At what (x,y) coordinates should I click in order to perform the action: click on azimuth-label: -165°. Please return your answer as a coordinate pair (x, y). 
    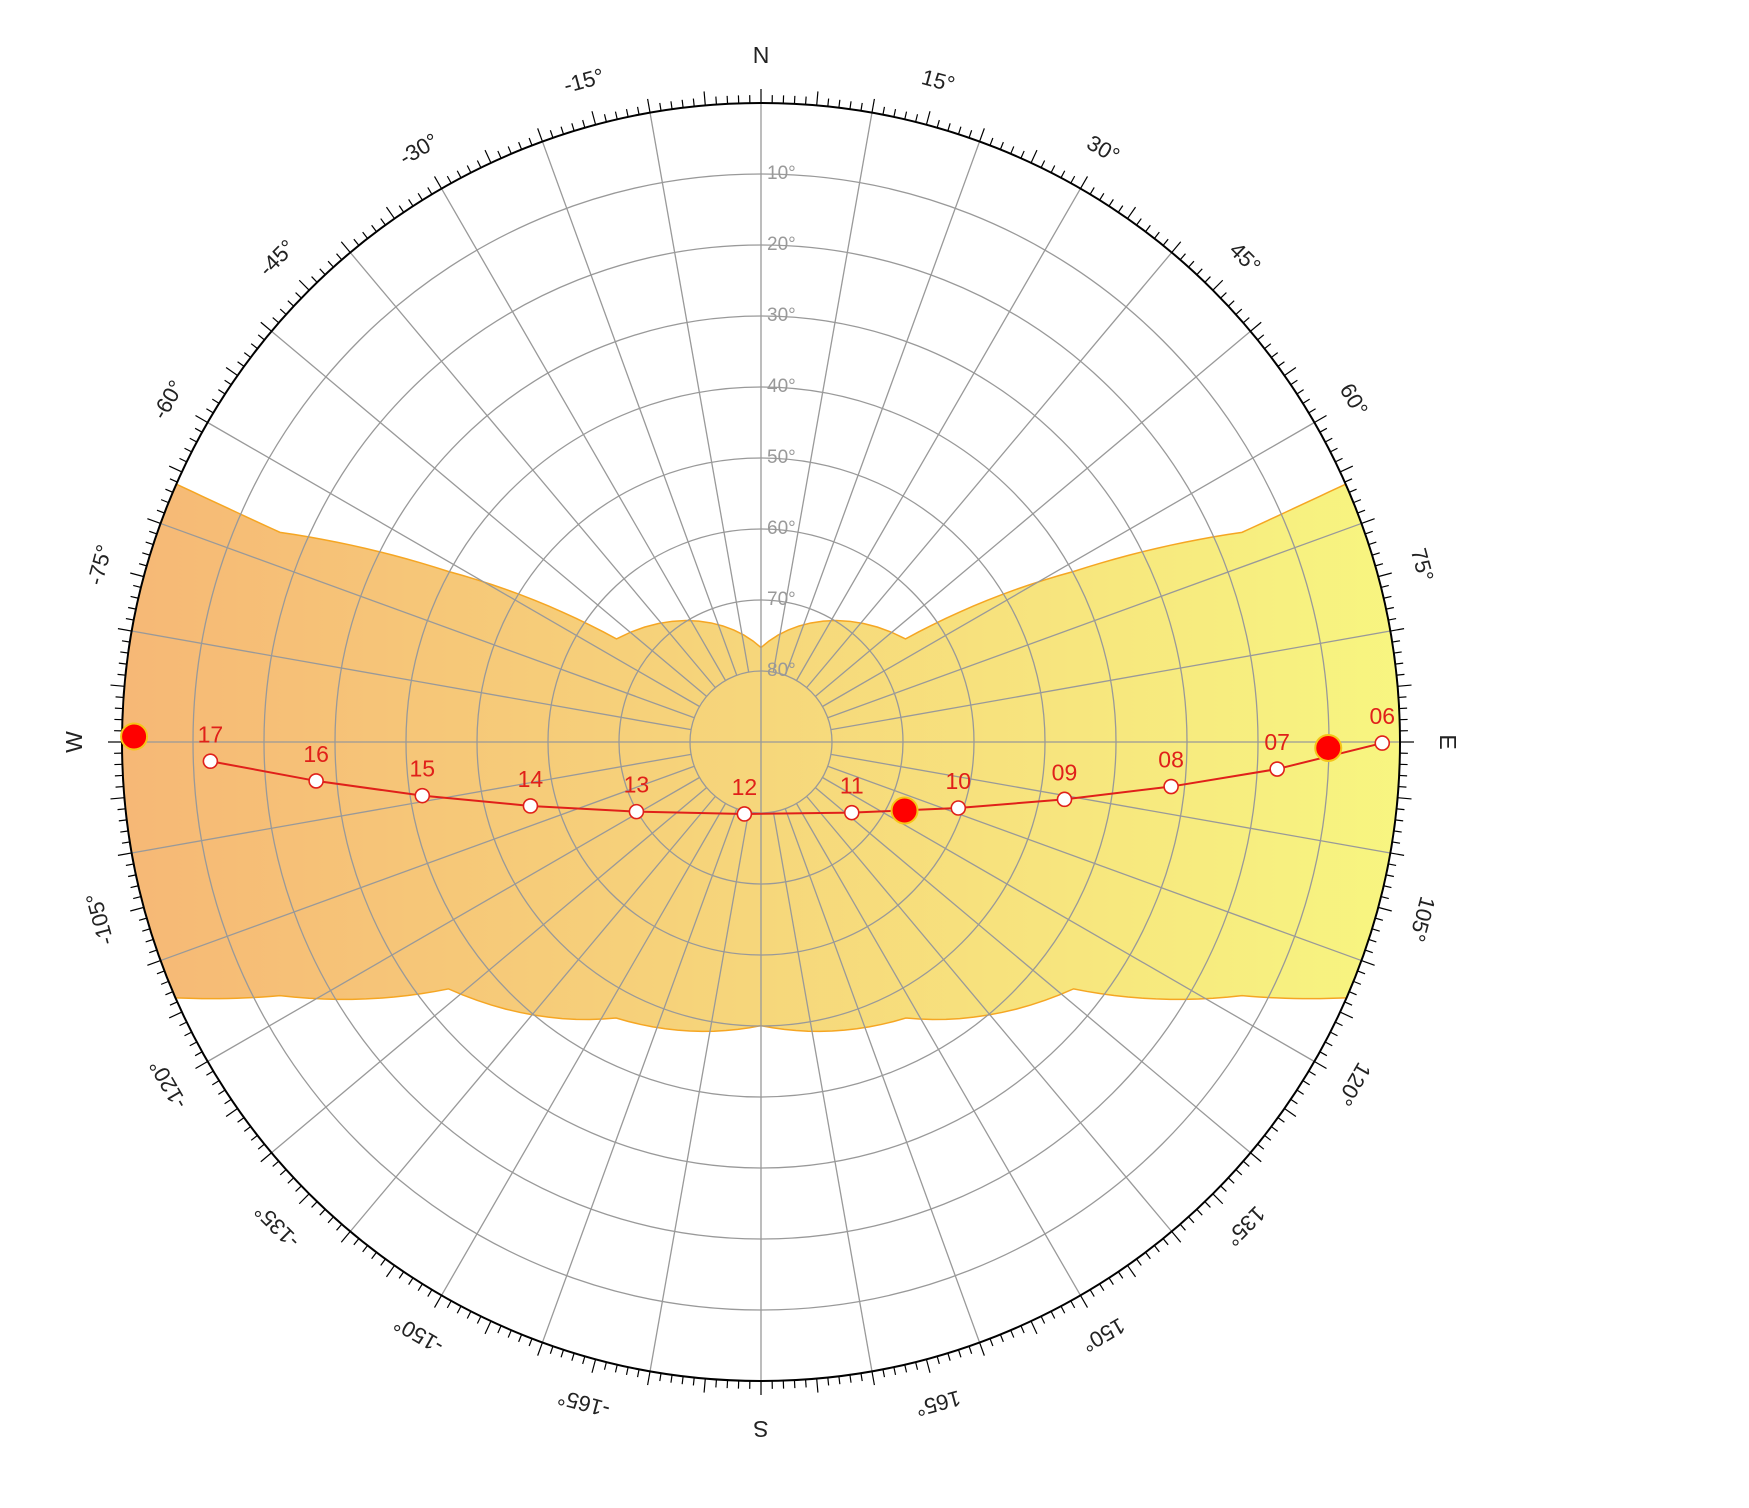
    Looking at the image, I should click on (584, 1403).